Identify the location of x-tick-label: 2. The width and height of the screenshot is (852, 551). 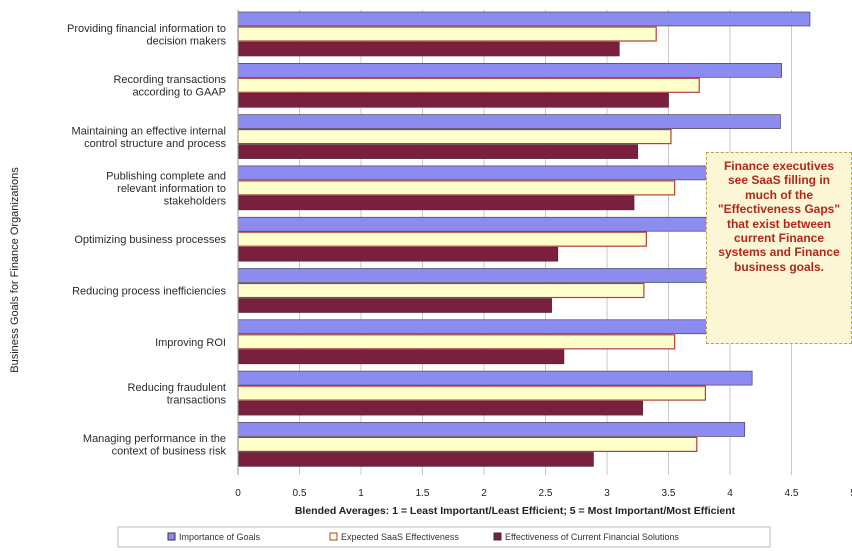
(484, 493).